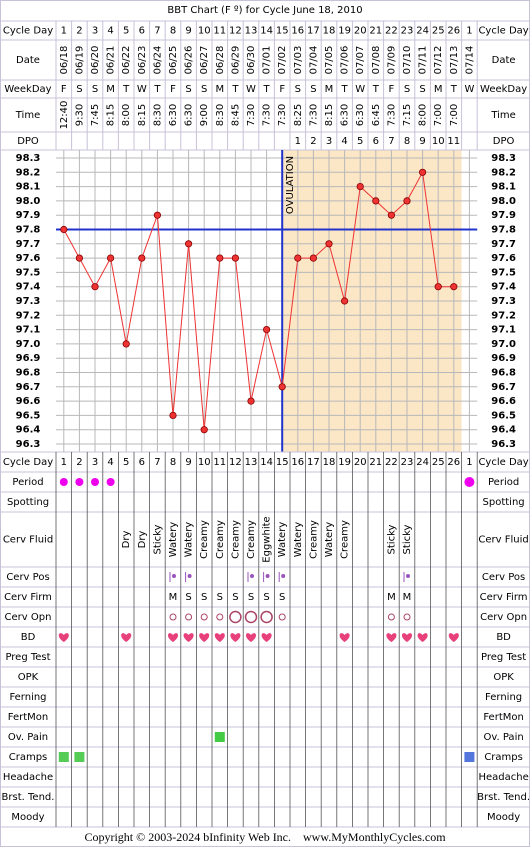 Image resolution: width=530 pixels, height=847 pixels. I want to click on dates: 07/11, so click(423, 60).